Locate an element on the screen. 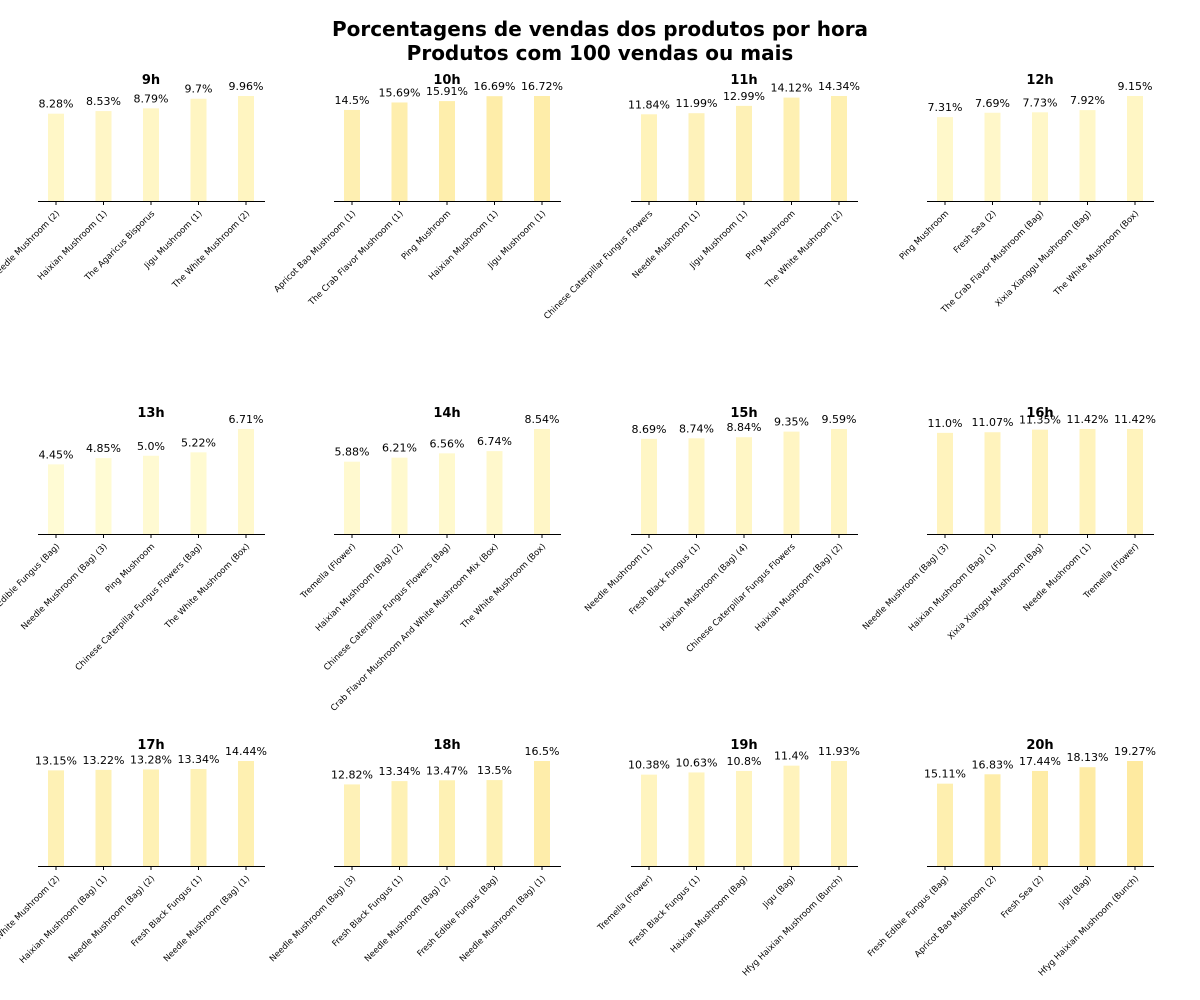  bar-value-label: 14.12% is located at coordinates (792, 88).